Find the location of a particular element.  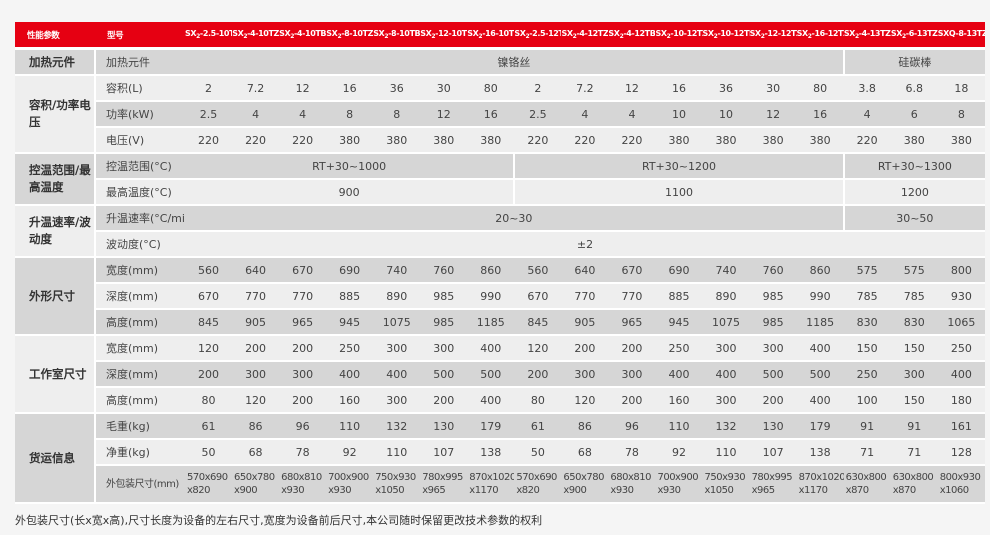

value-cell: 6.8 is located at coordinates (914, 88).